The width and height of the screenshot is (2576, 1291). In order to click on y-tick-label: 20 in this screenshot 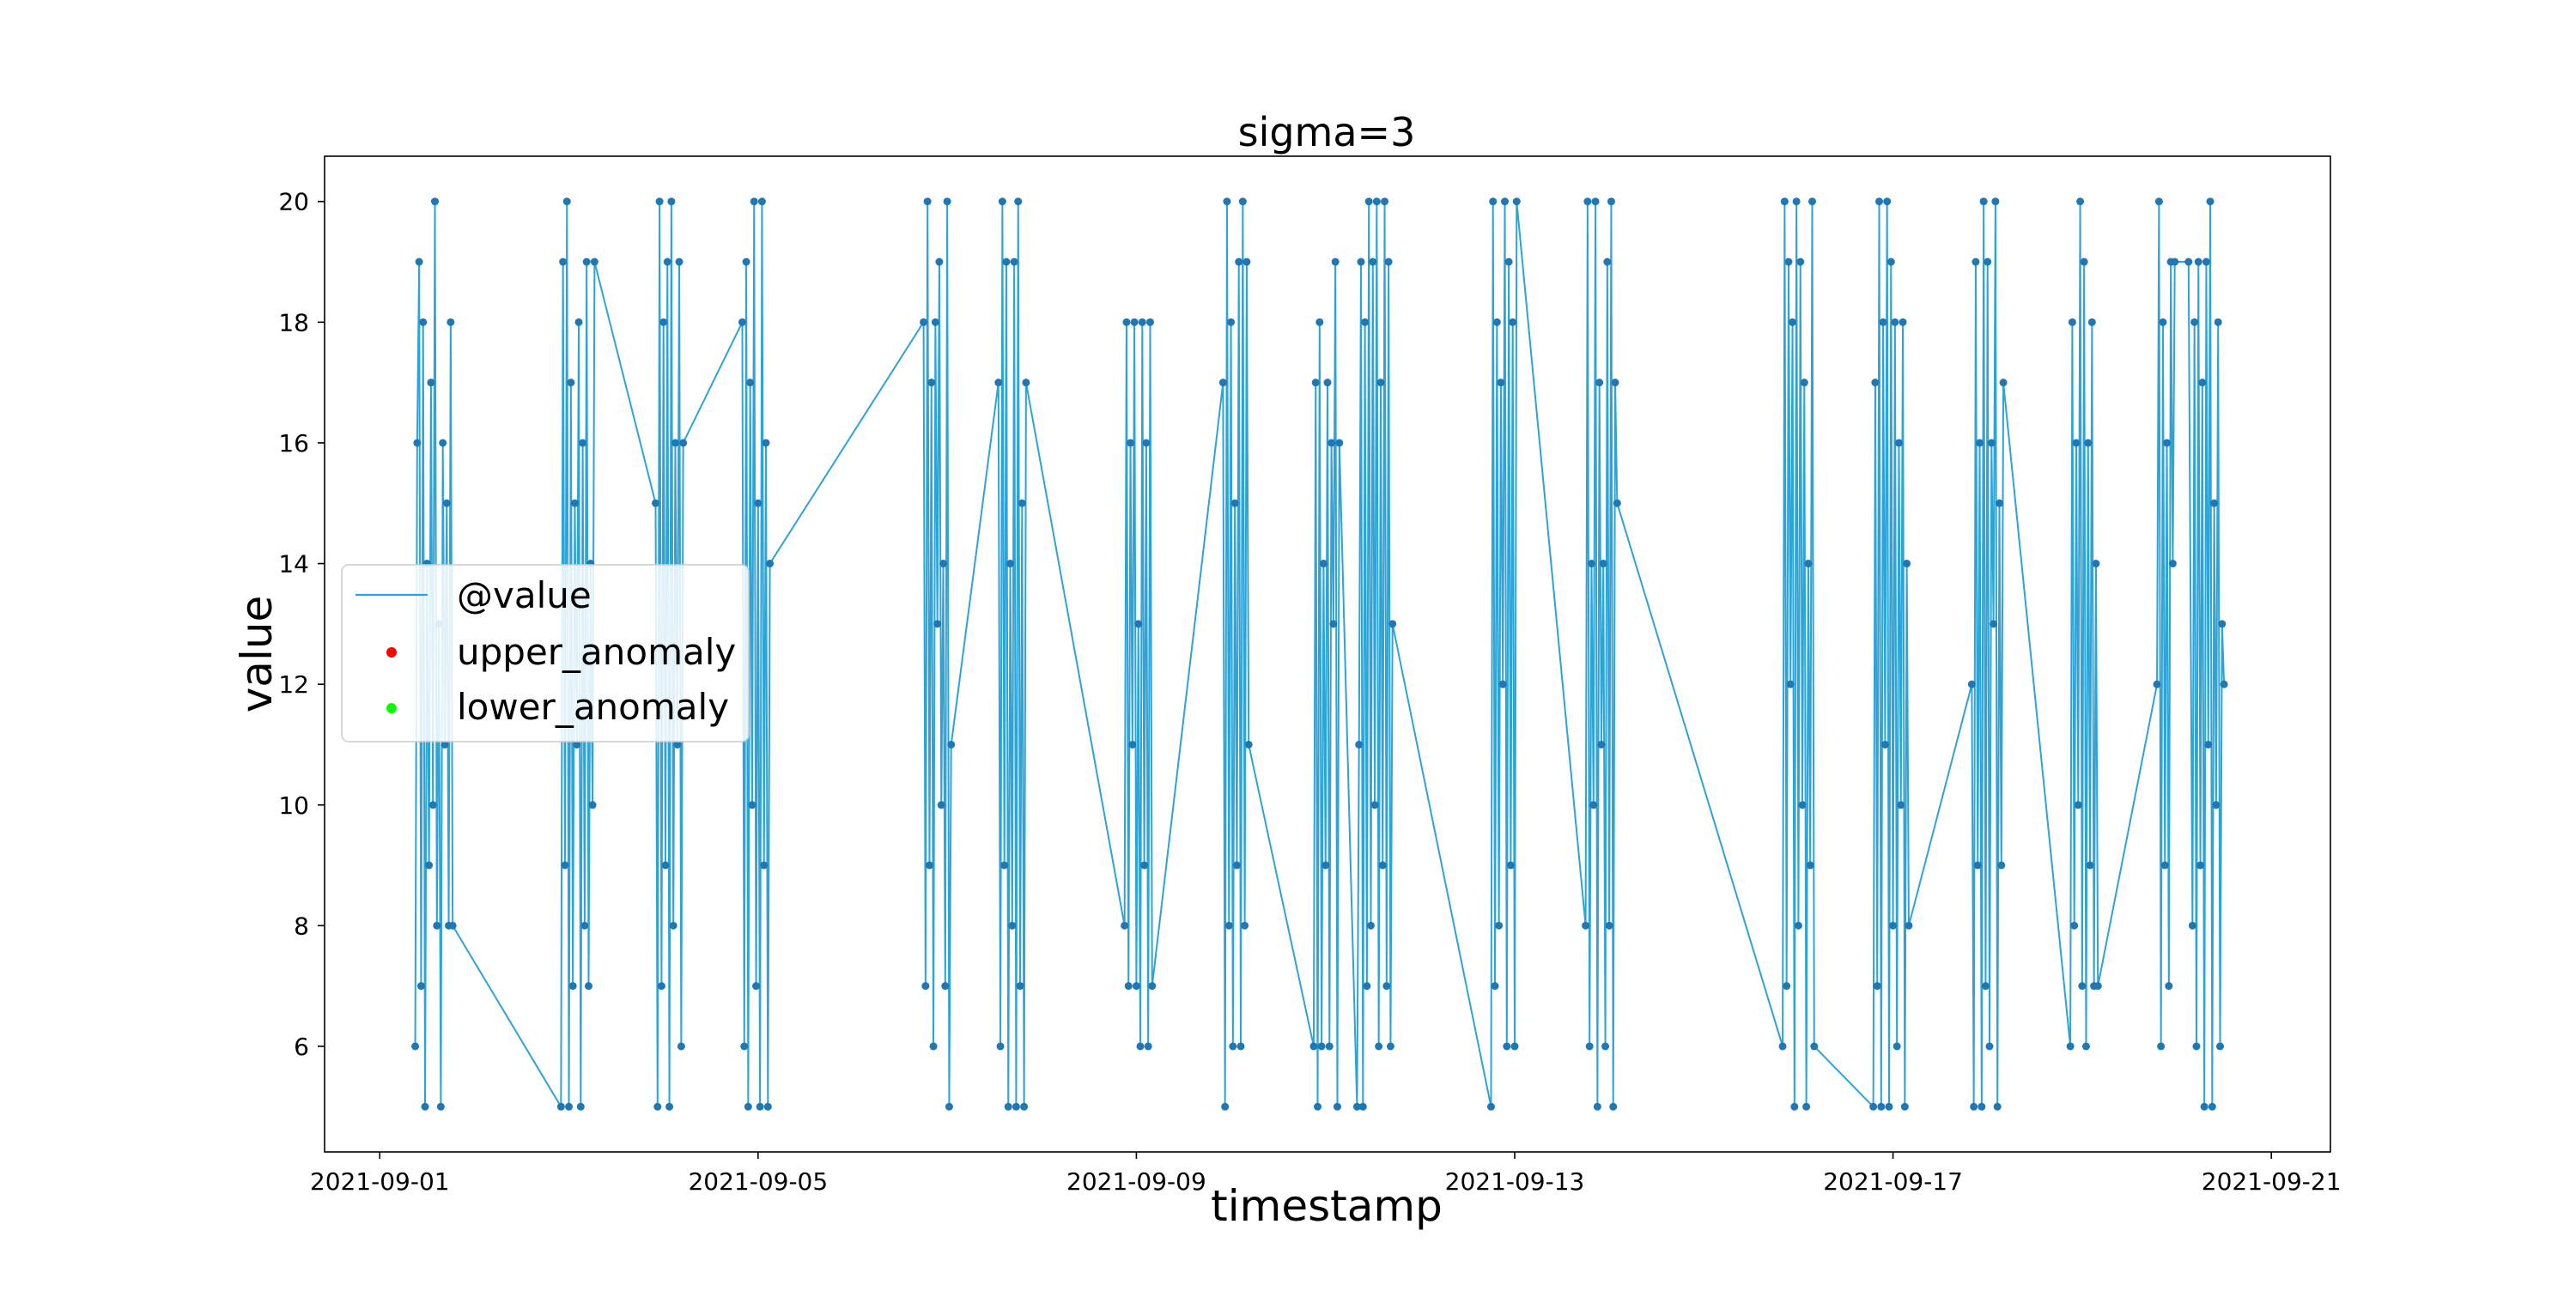, I will do `click(293, 202)`.